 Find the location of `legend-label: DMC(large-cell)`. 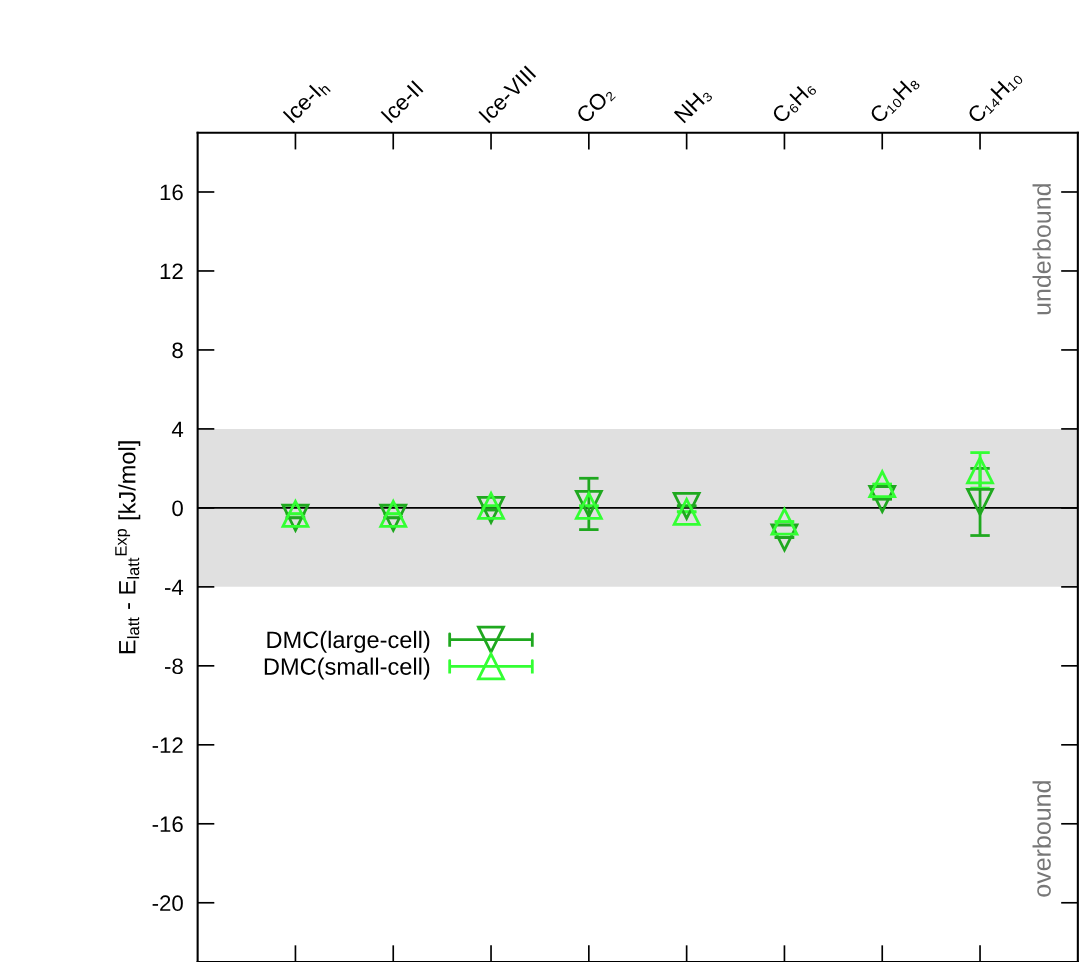

legend-label: DMC(large-cell) is located at coordinates (348, 641).